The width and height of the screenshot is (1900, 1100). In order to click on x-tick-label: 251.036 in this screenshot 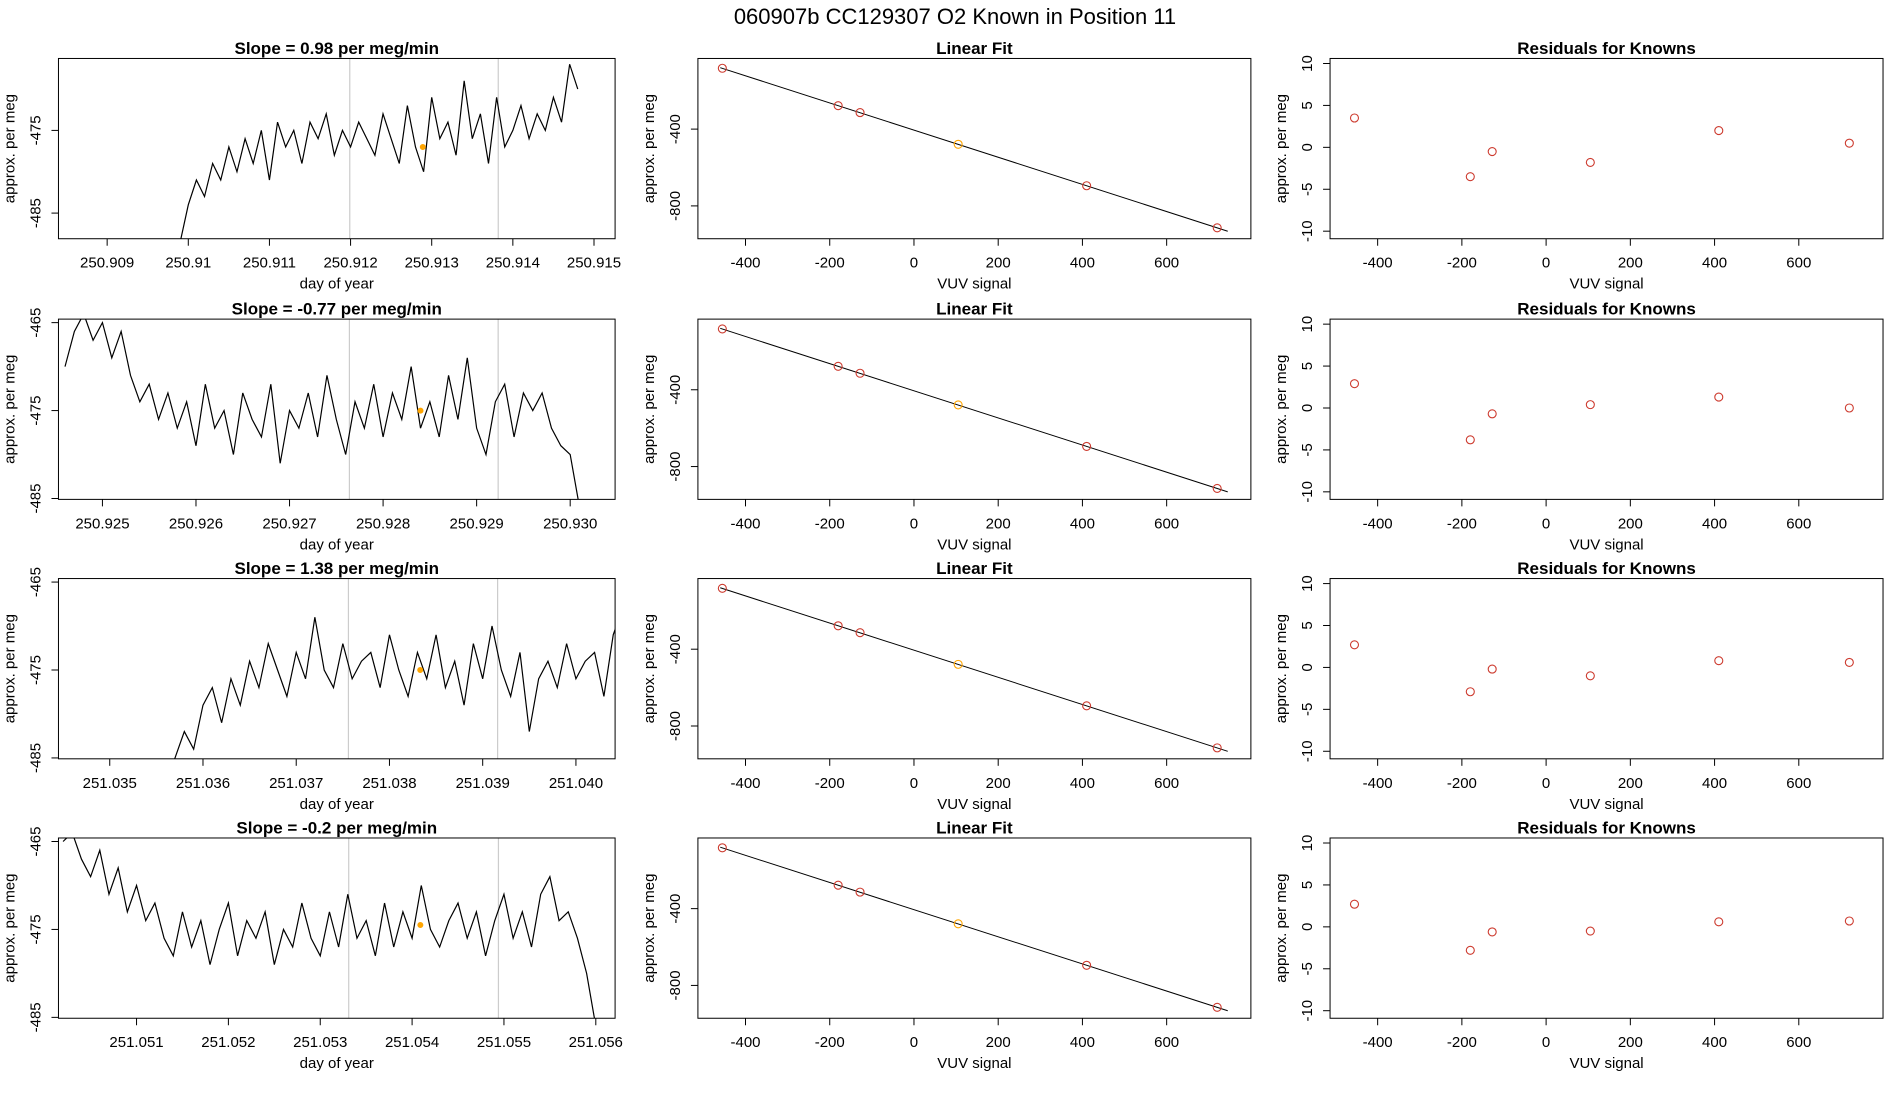, I will do `click(203, 783)`.